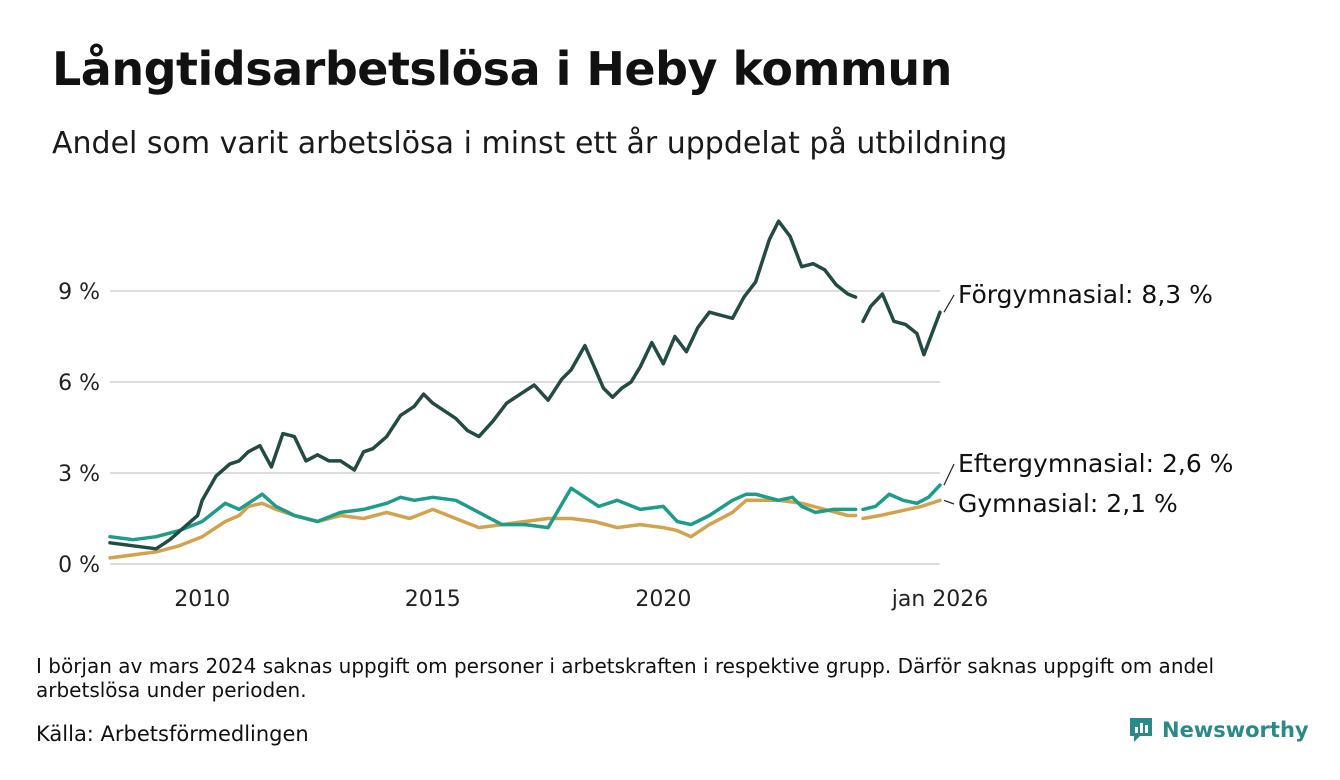 This screenshot has height=780, width=1340. What do you see at coordinates (433, 599) in the screenshot?
I see `x-tick-label: 2015` at bounding box center [433, 599].